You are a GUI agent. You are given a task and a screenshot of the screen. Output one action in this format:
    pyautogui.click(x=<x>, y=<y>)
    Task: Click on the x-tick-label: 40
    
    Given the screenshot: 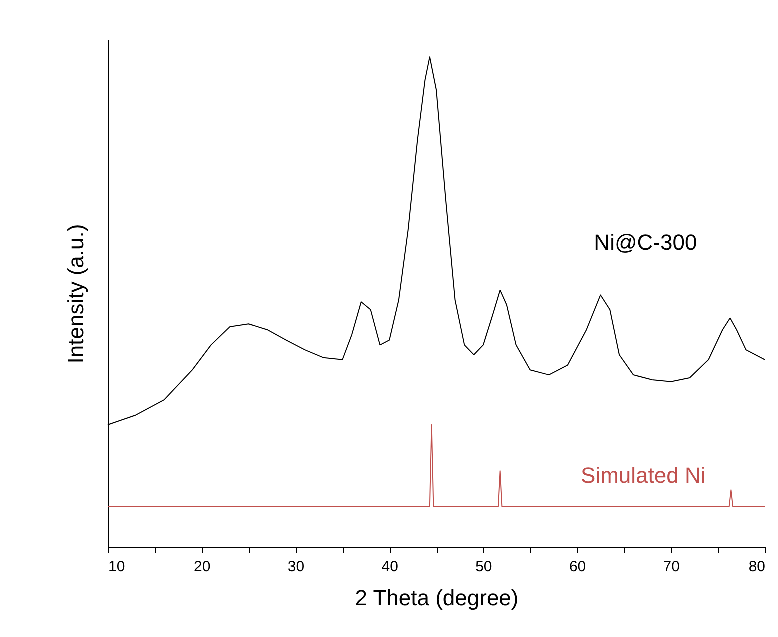 What is the action you would take?
    pyautogui.click(x=390, y=567)
    